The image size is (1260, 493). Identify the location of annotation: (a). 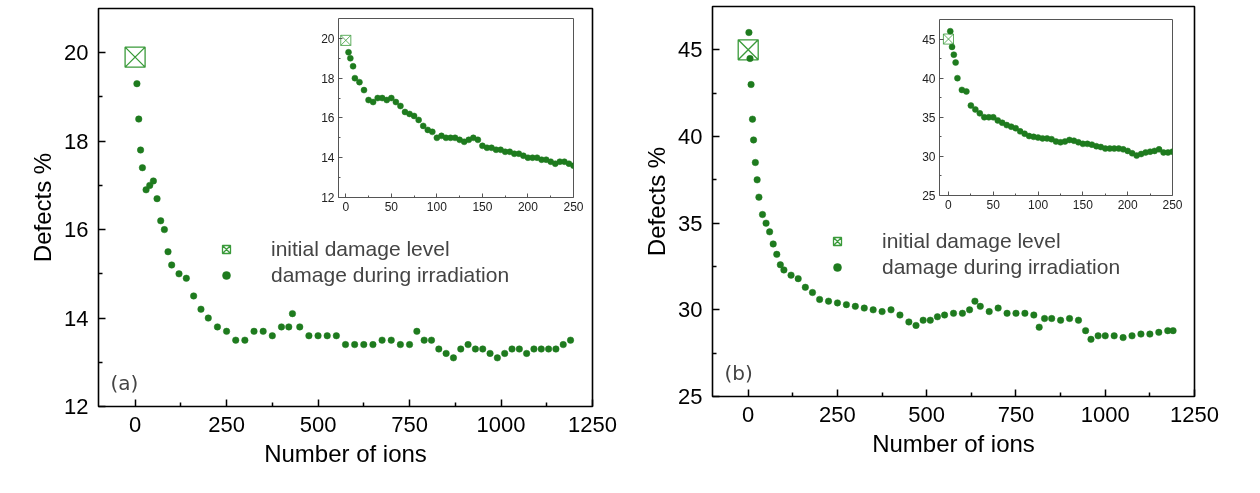
(124, 382).